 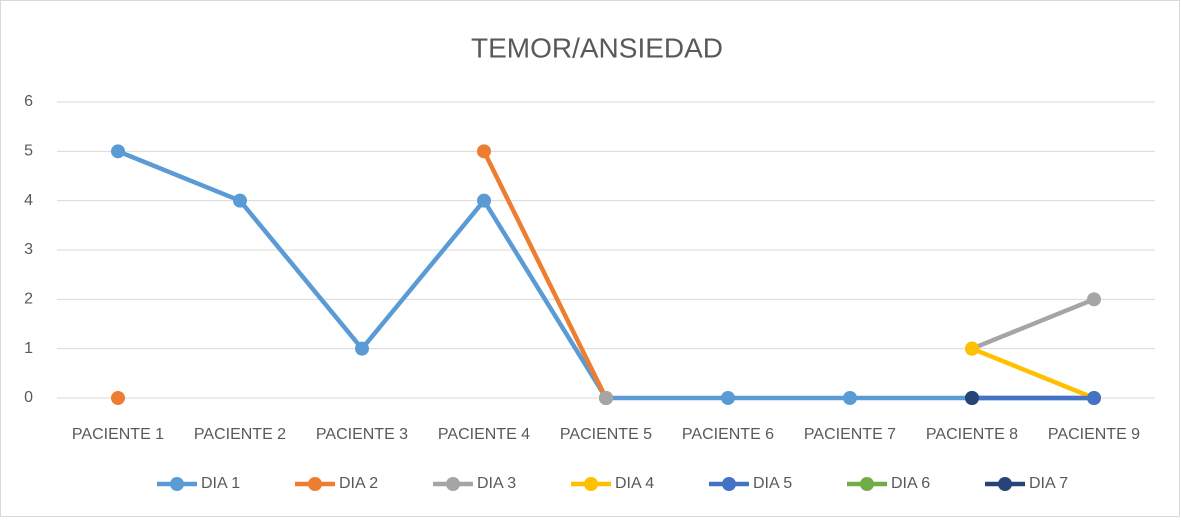 I want to click on x-tick-label: PACIENTE 1, so click(x=118, y=434).